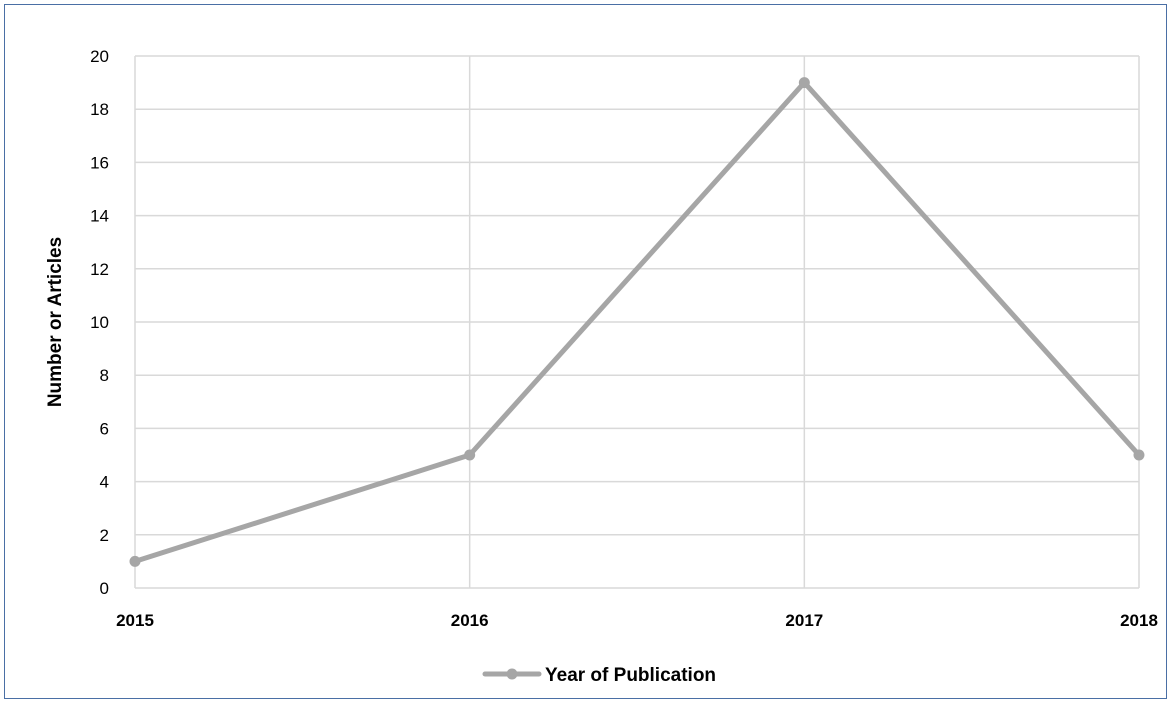 This screenshot has width=1173, height=705. What do you see at coordinates (804, 620) in the screenshot?
I see `x-tick-label: 2017` at bounding box center [804, 620].